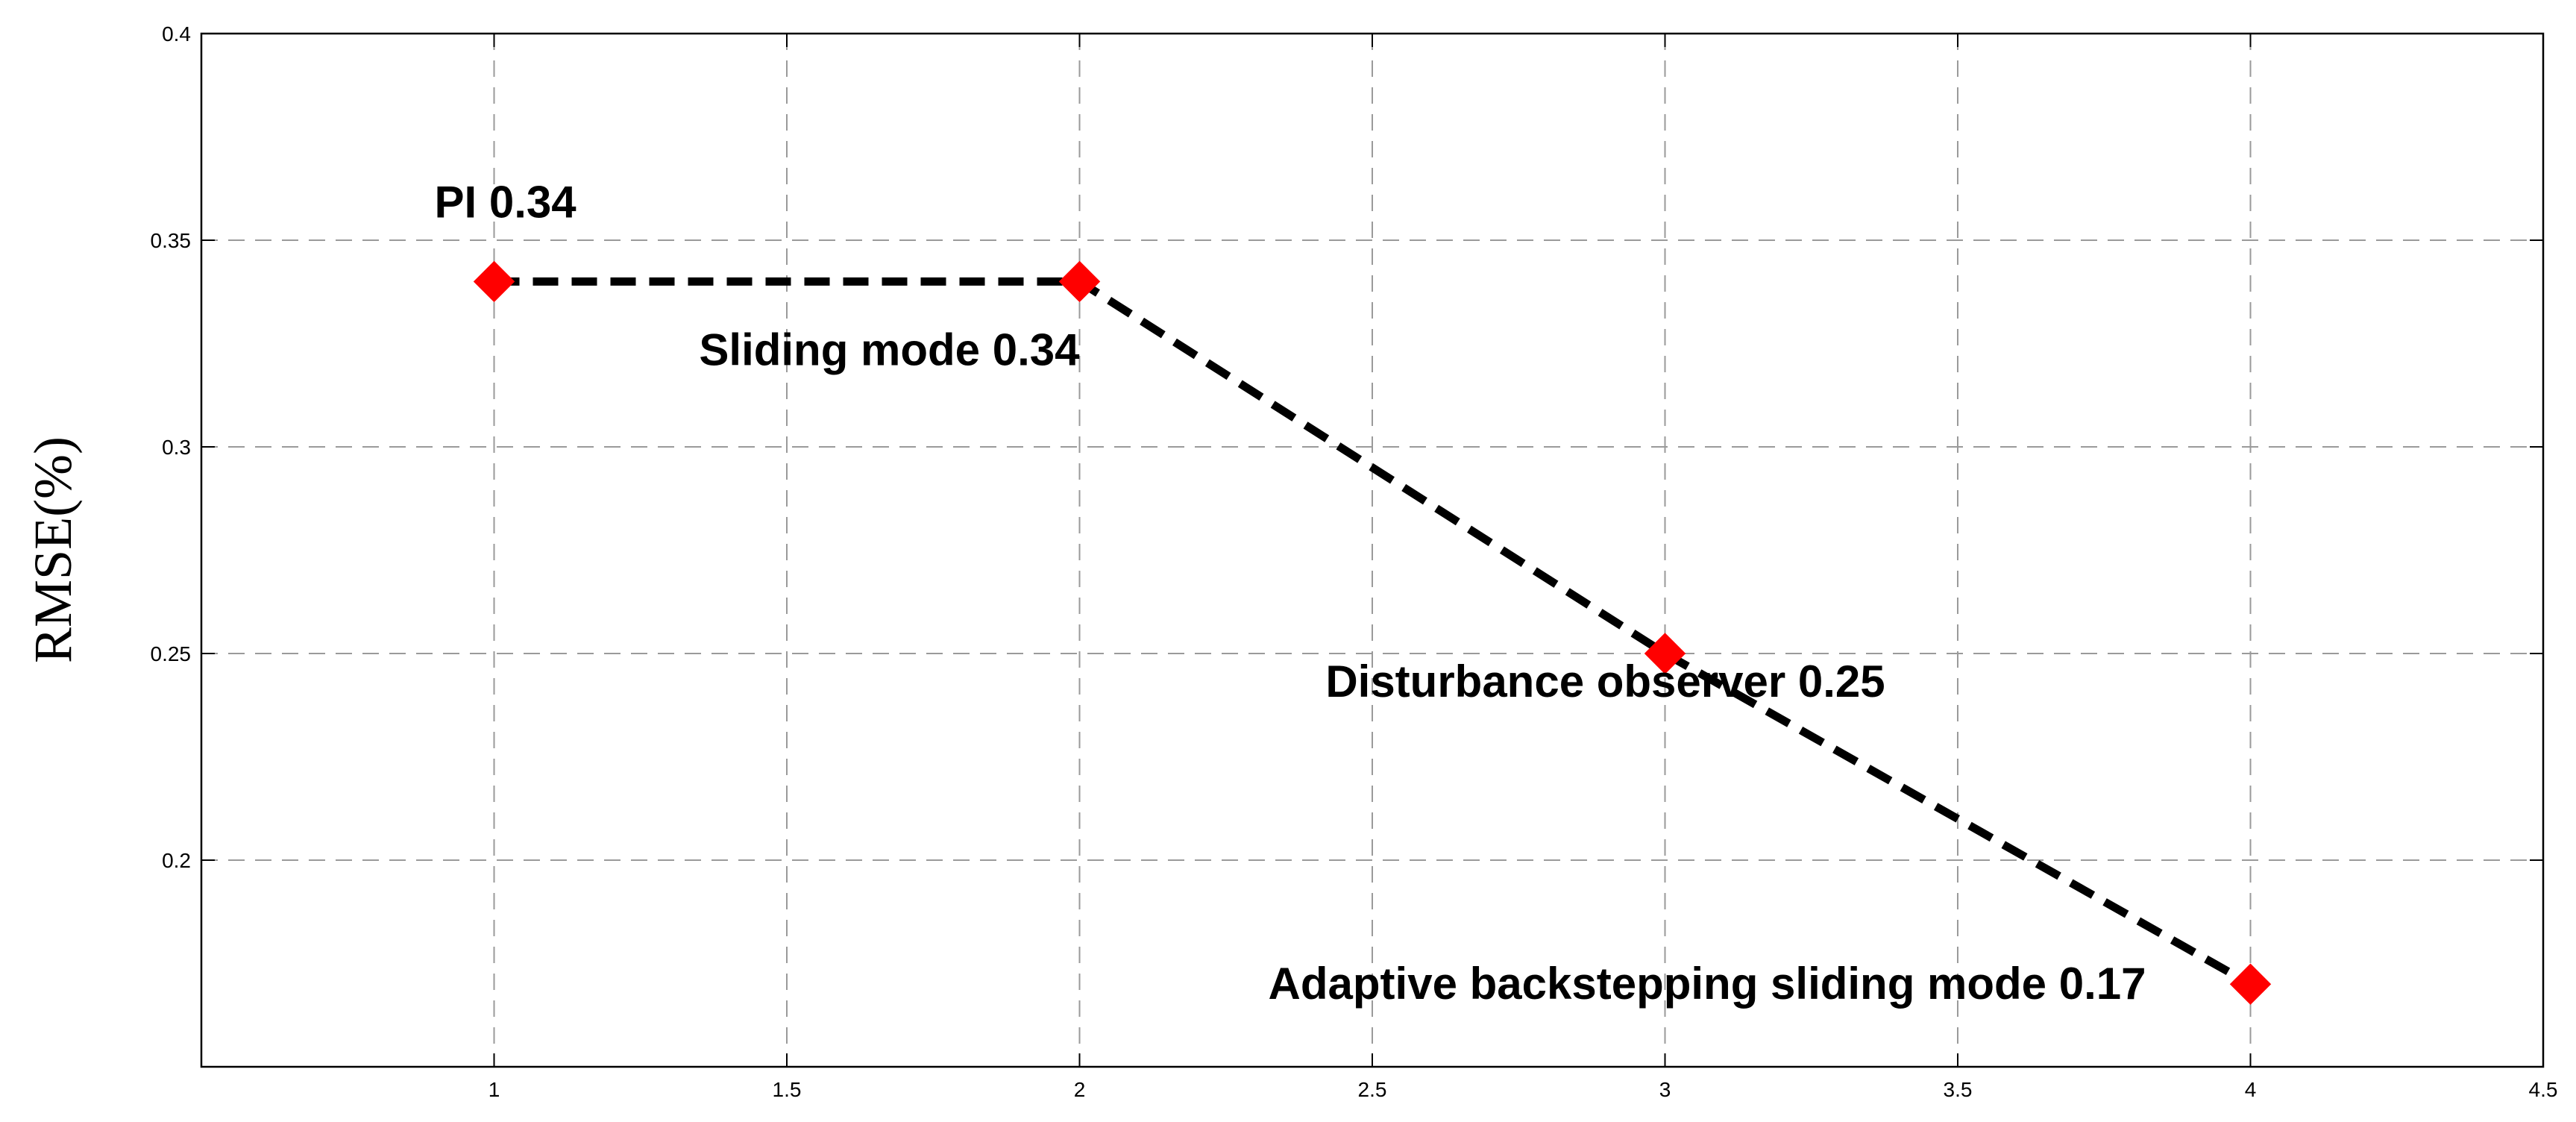 The height and width of the screenshot is (1122, 2576). What do you see at coordinates (171, 241) in the screenshot?
I see `y-tick-label: 0.35` at bounding box center [171, 241].